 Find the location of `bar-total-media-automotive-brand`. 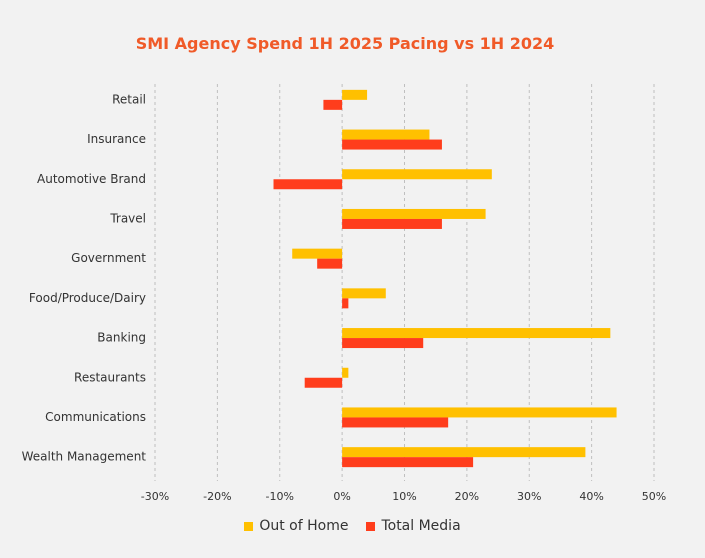

bar-total-media-automotive-brand is located at coordinates (308, 184).